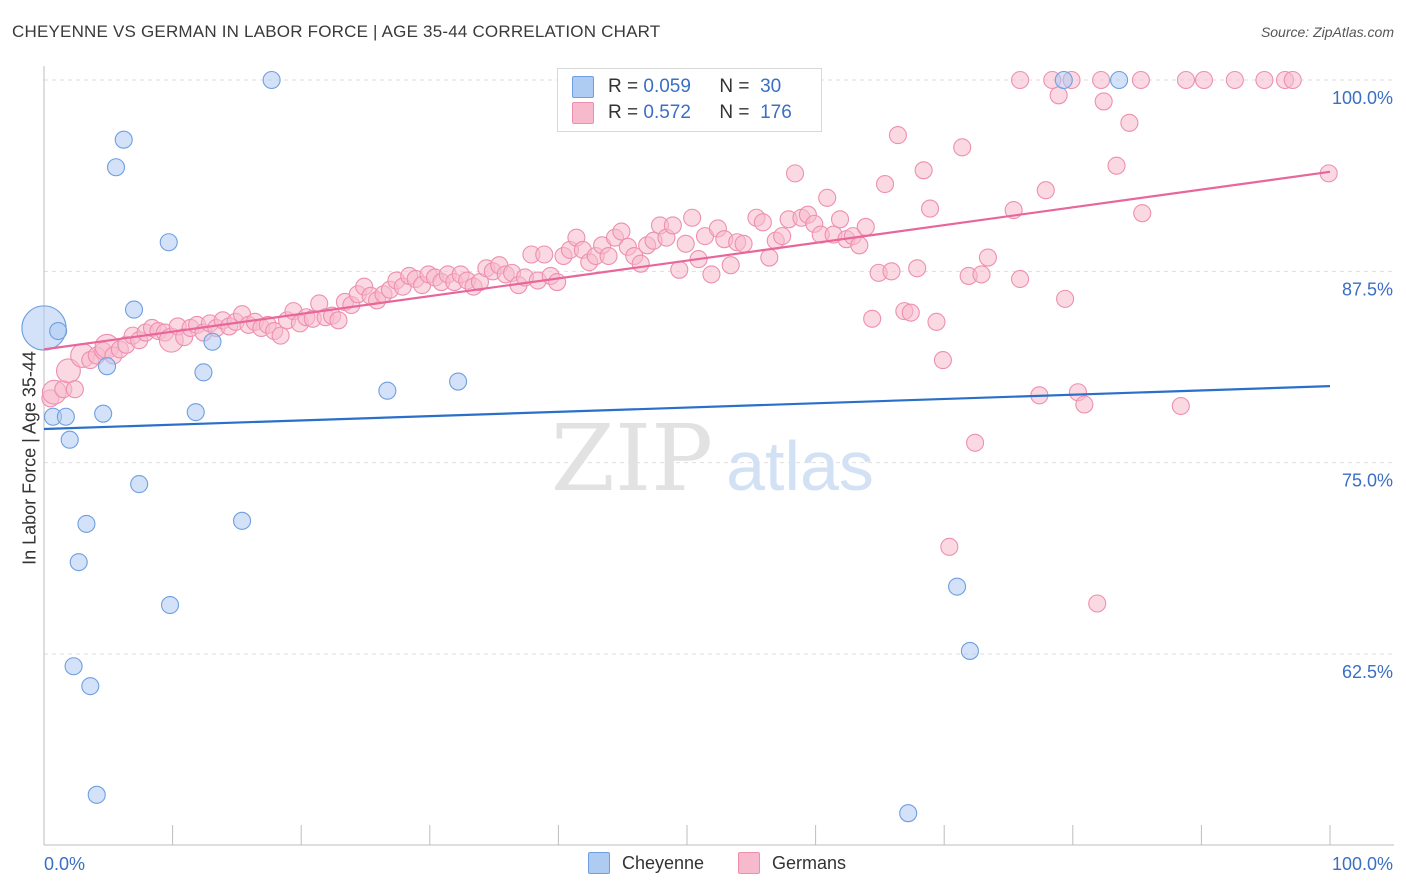 The image size is (1406, 892). What do you see at coordinates (583, 113) in the screenshot?
I see `germans-swatch` at bounding box center [583, 113].